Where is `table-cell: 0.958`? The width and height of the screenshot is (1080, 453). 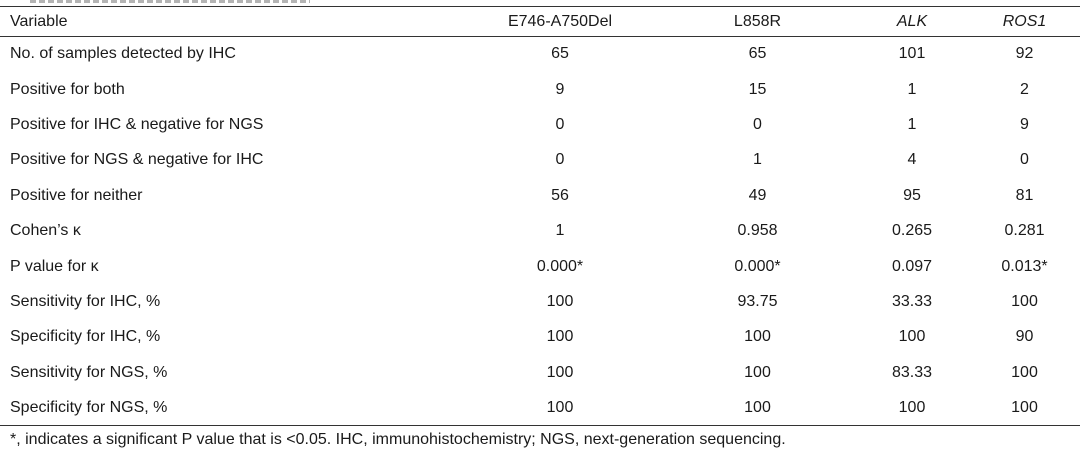 table-cell: 0.958 is located at coordinates (757, 231).